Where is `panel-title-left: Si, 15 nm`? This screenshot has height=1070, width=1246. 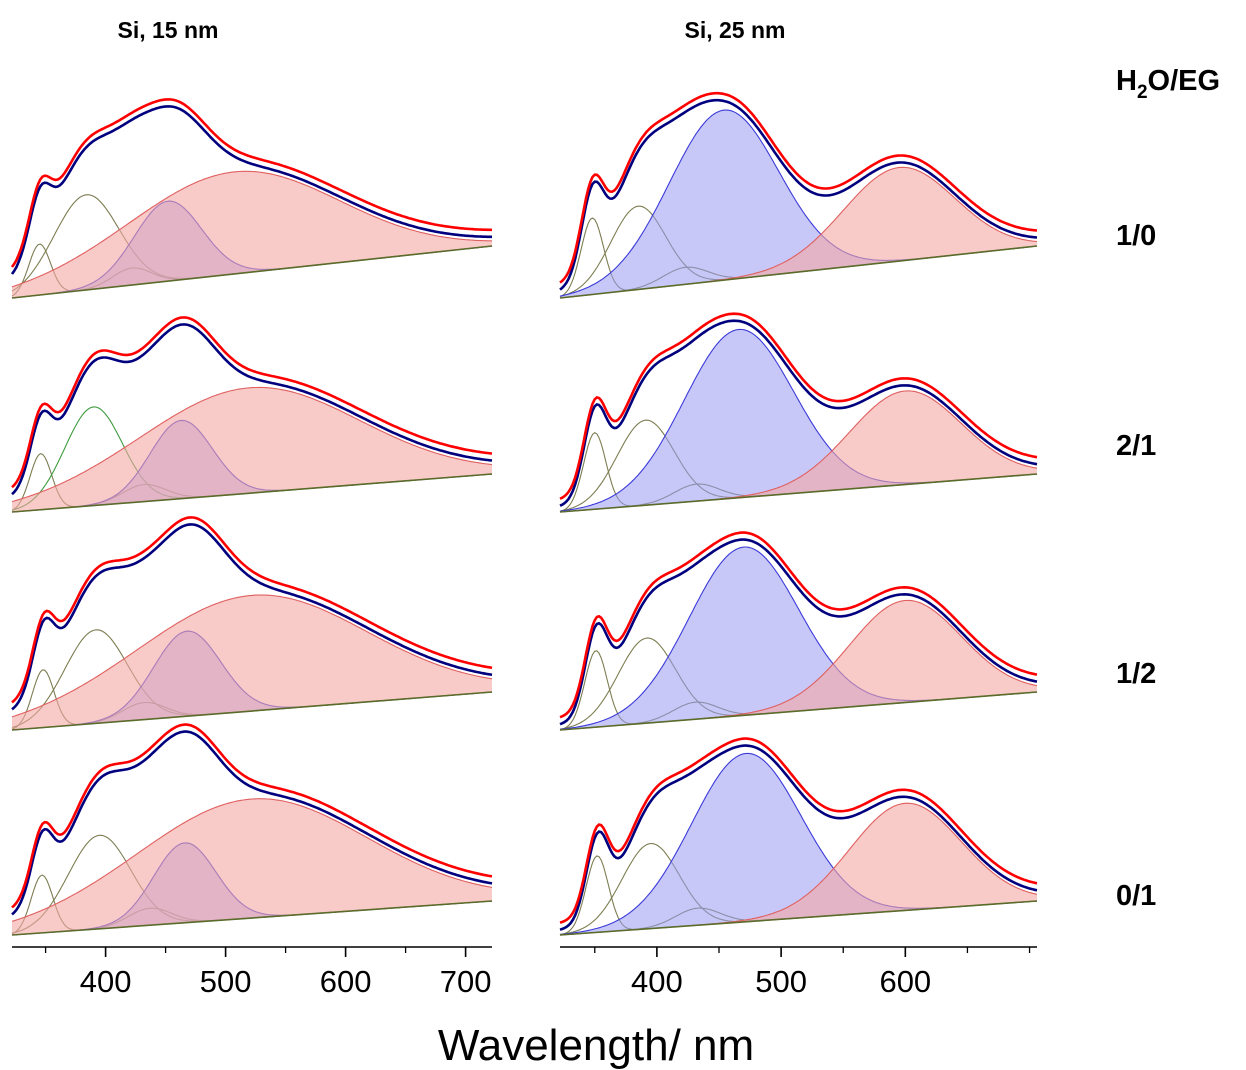 panel-title-left: Si, 15 nm is located at coordinates (168, 30).